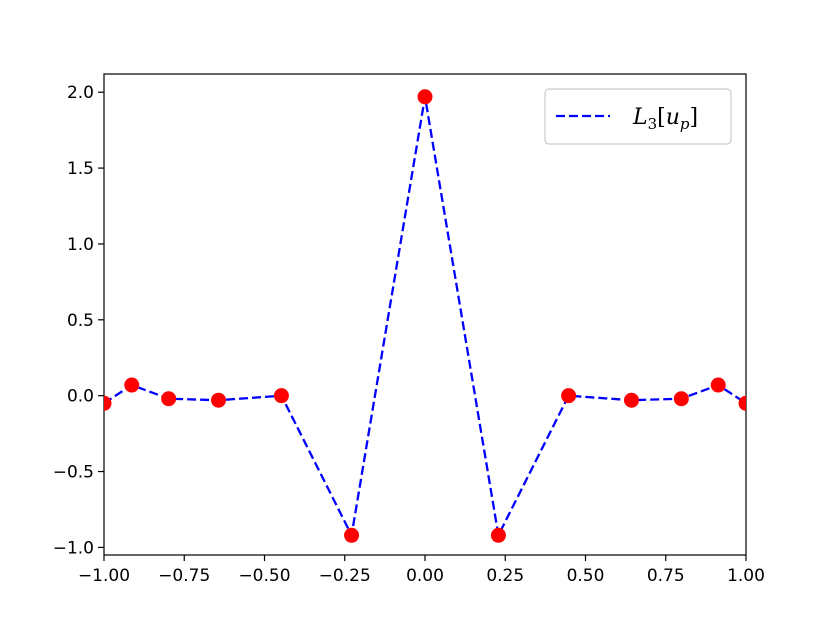  I want to click on x-tick-label: 1.00, so click(746, 576).